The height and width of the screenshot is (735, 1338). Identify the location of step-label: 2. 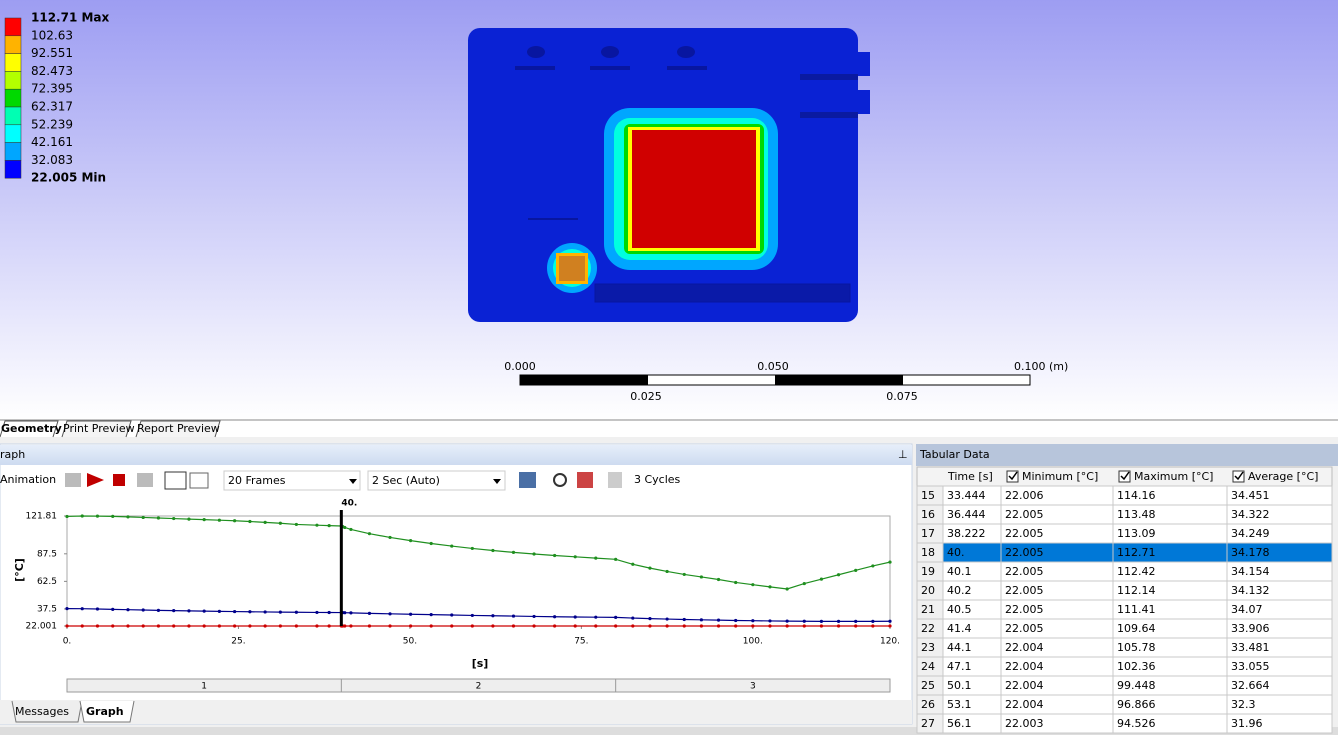
(479, 687).